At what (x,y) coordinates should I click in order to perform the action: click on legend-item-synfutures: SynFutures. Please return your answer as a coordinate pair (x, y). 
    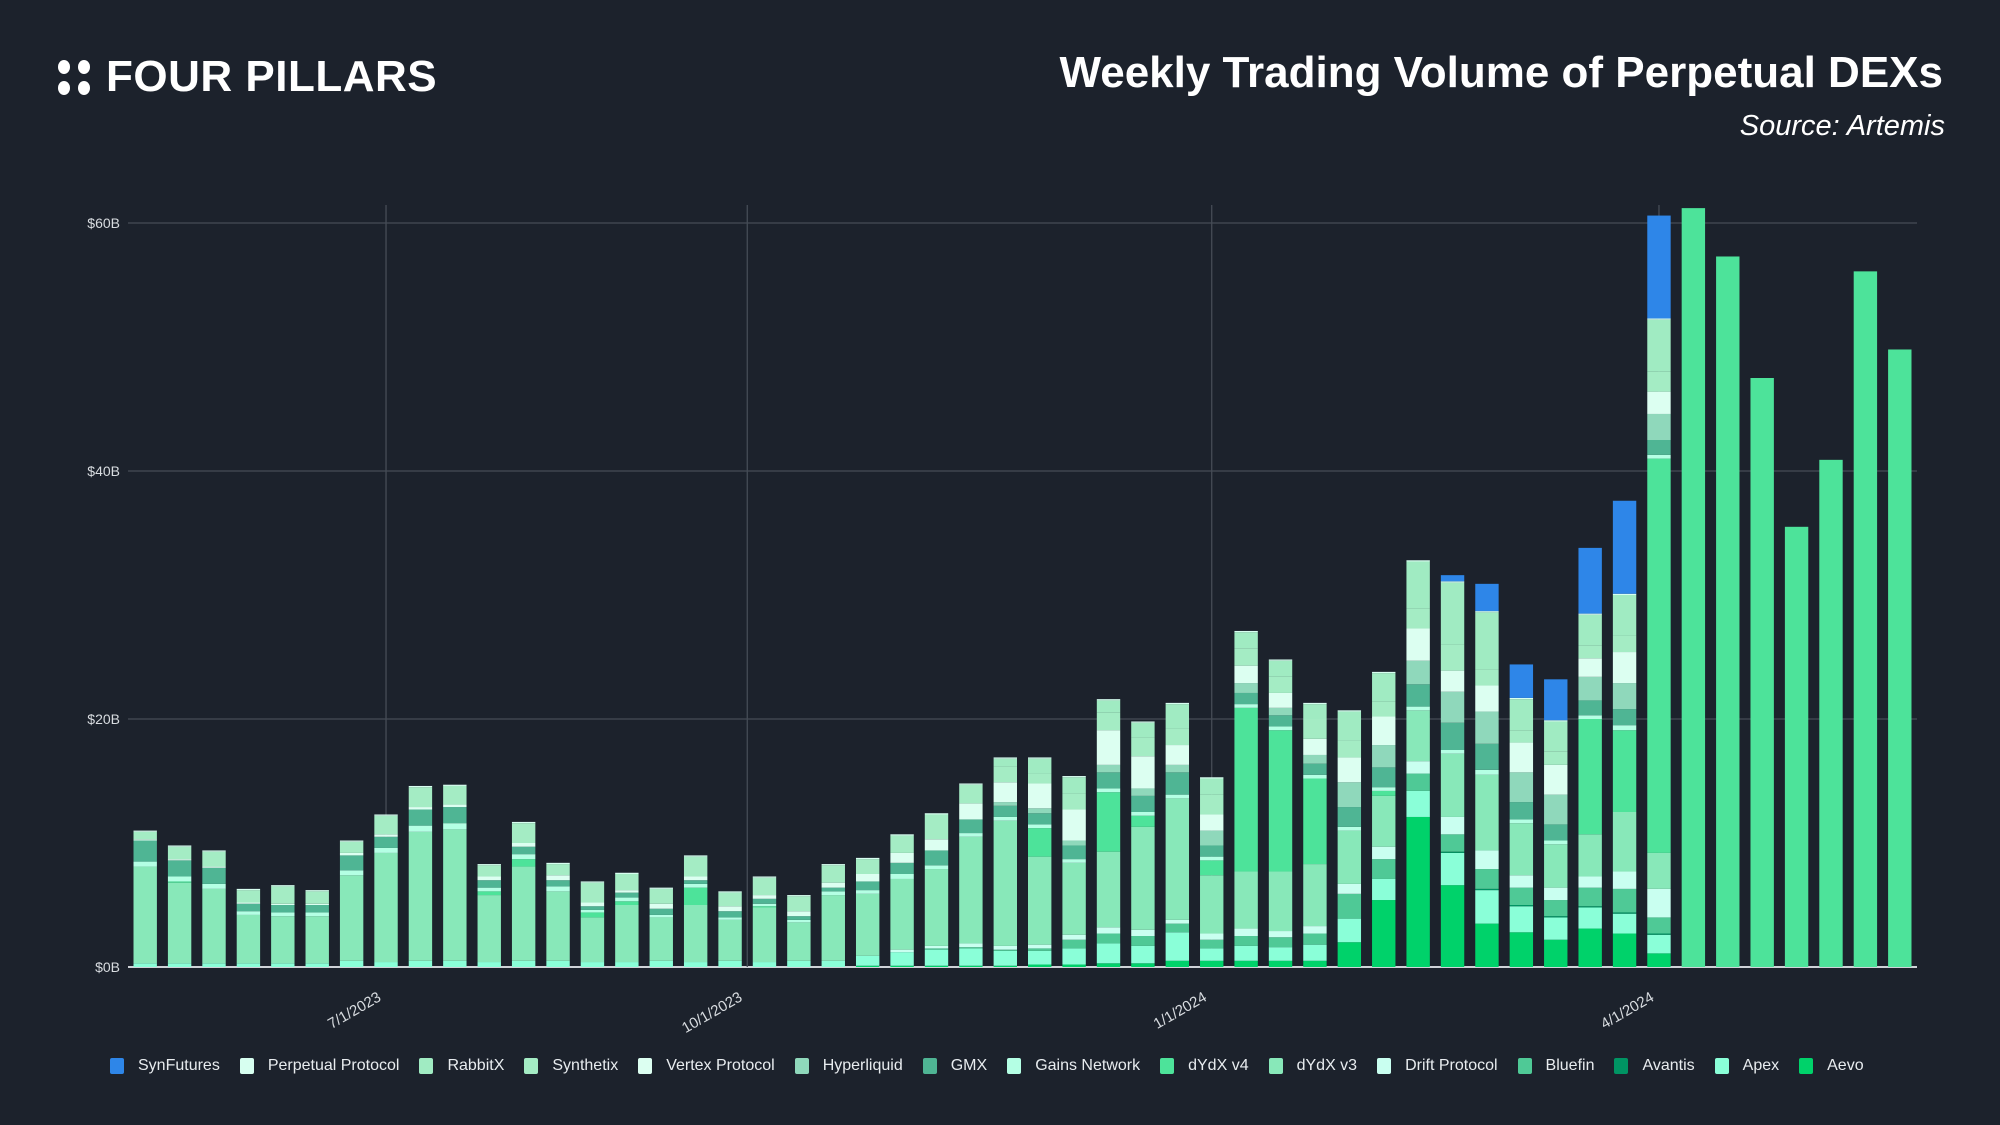
    Looking at the image, I should click on (165, 1066).